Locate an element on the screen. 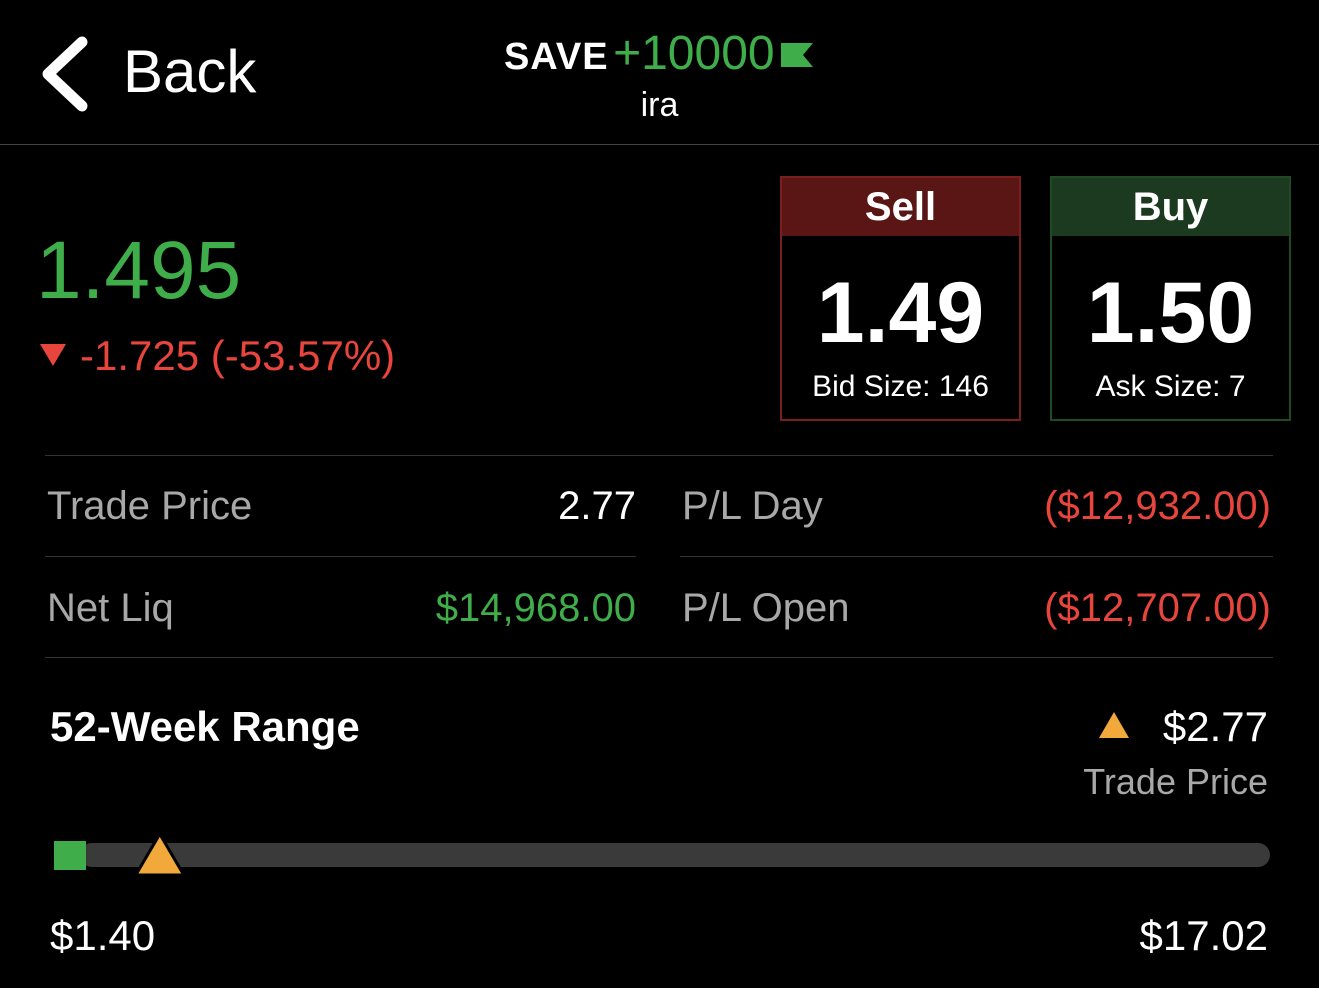 This screenshot has width=1319, height=988. stat-value: ($12,707.00) is located at coordinates (1157, 608).